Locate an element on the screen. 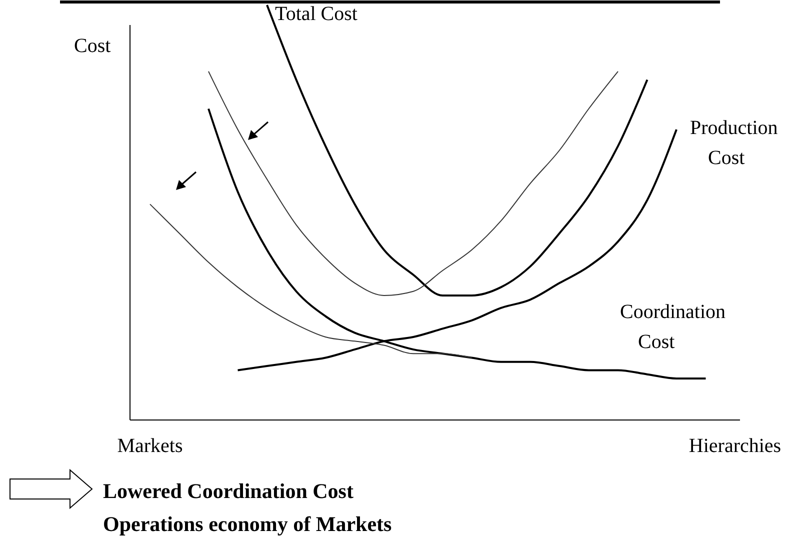 The height and width of the screenshot is (546, 811). text: Operations economy of Markets is located at coordinates (247, 524).